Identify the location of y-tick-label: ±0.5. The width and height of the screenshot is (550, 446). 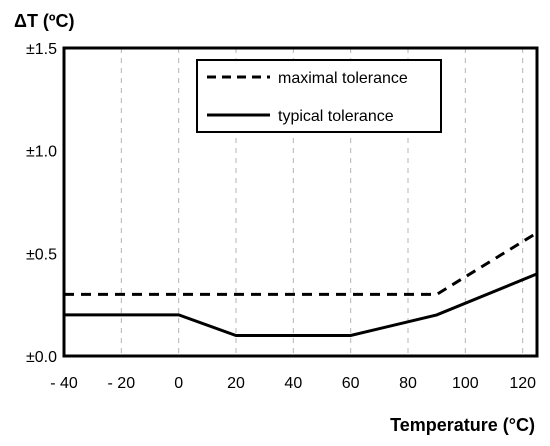
(41, 254).